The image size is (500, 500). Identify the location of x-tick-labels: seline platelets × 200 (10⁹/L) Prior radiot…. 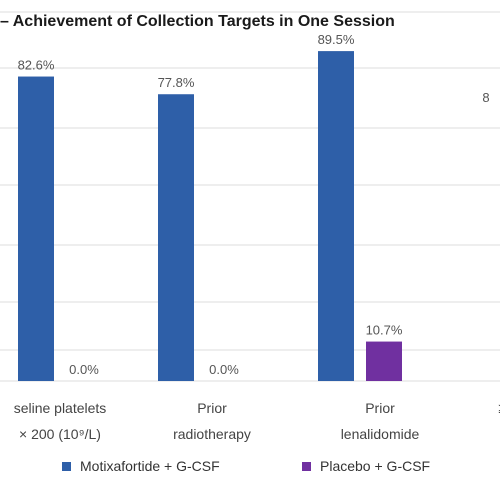
(257, 421).